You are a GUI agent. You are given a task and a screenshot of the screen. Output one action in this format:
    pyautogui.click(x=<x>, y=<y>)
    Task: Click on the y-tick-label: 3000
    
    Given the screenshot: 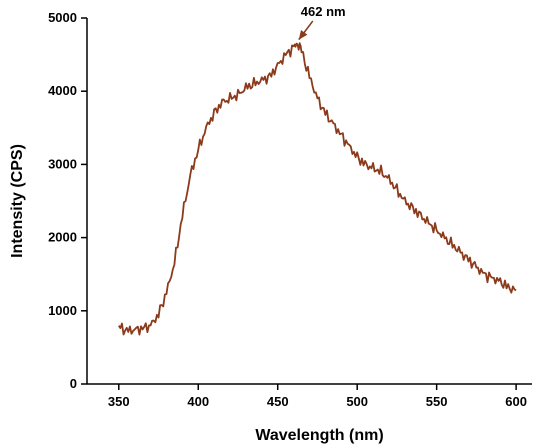 What is the action you would take?
    pyautogui.click(x=62, y=163)
    